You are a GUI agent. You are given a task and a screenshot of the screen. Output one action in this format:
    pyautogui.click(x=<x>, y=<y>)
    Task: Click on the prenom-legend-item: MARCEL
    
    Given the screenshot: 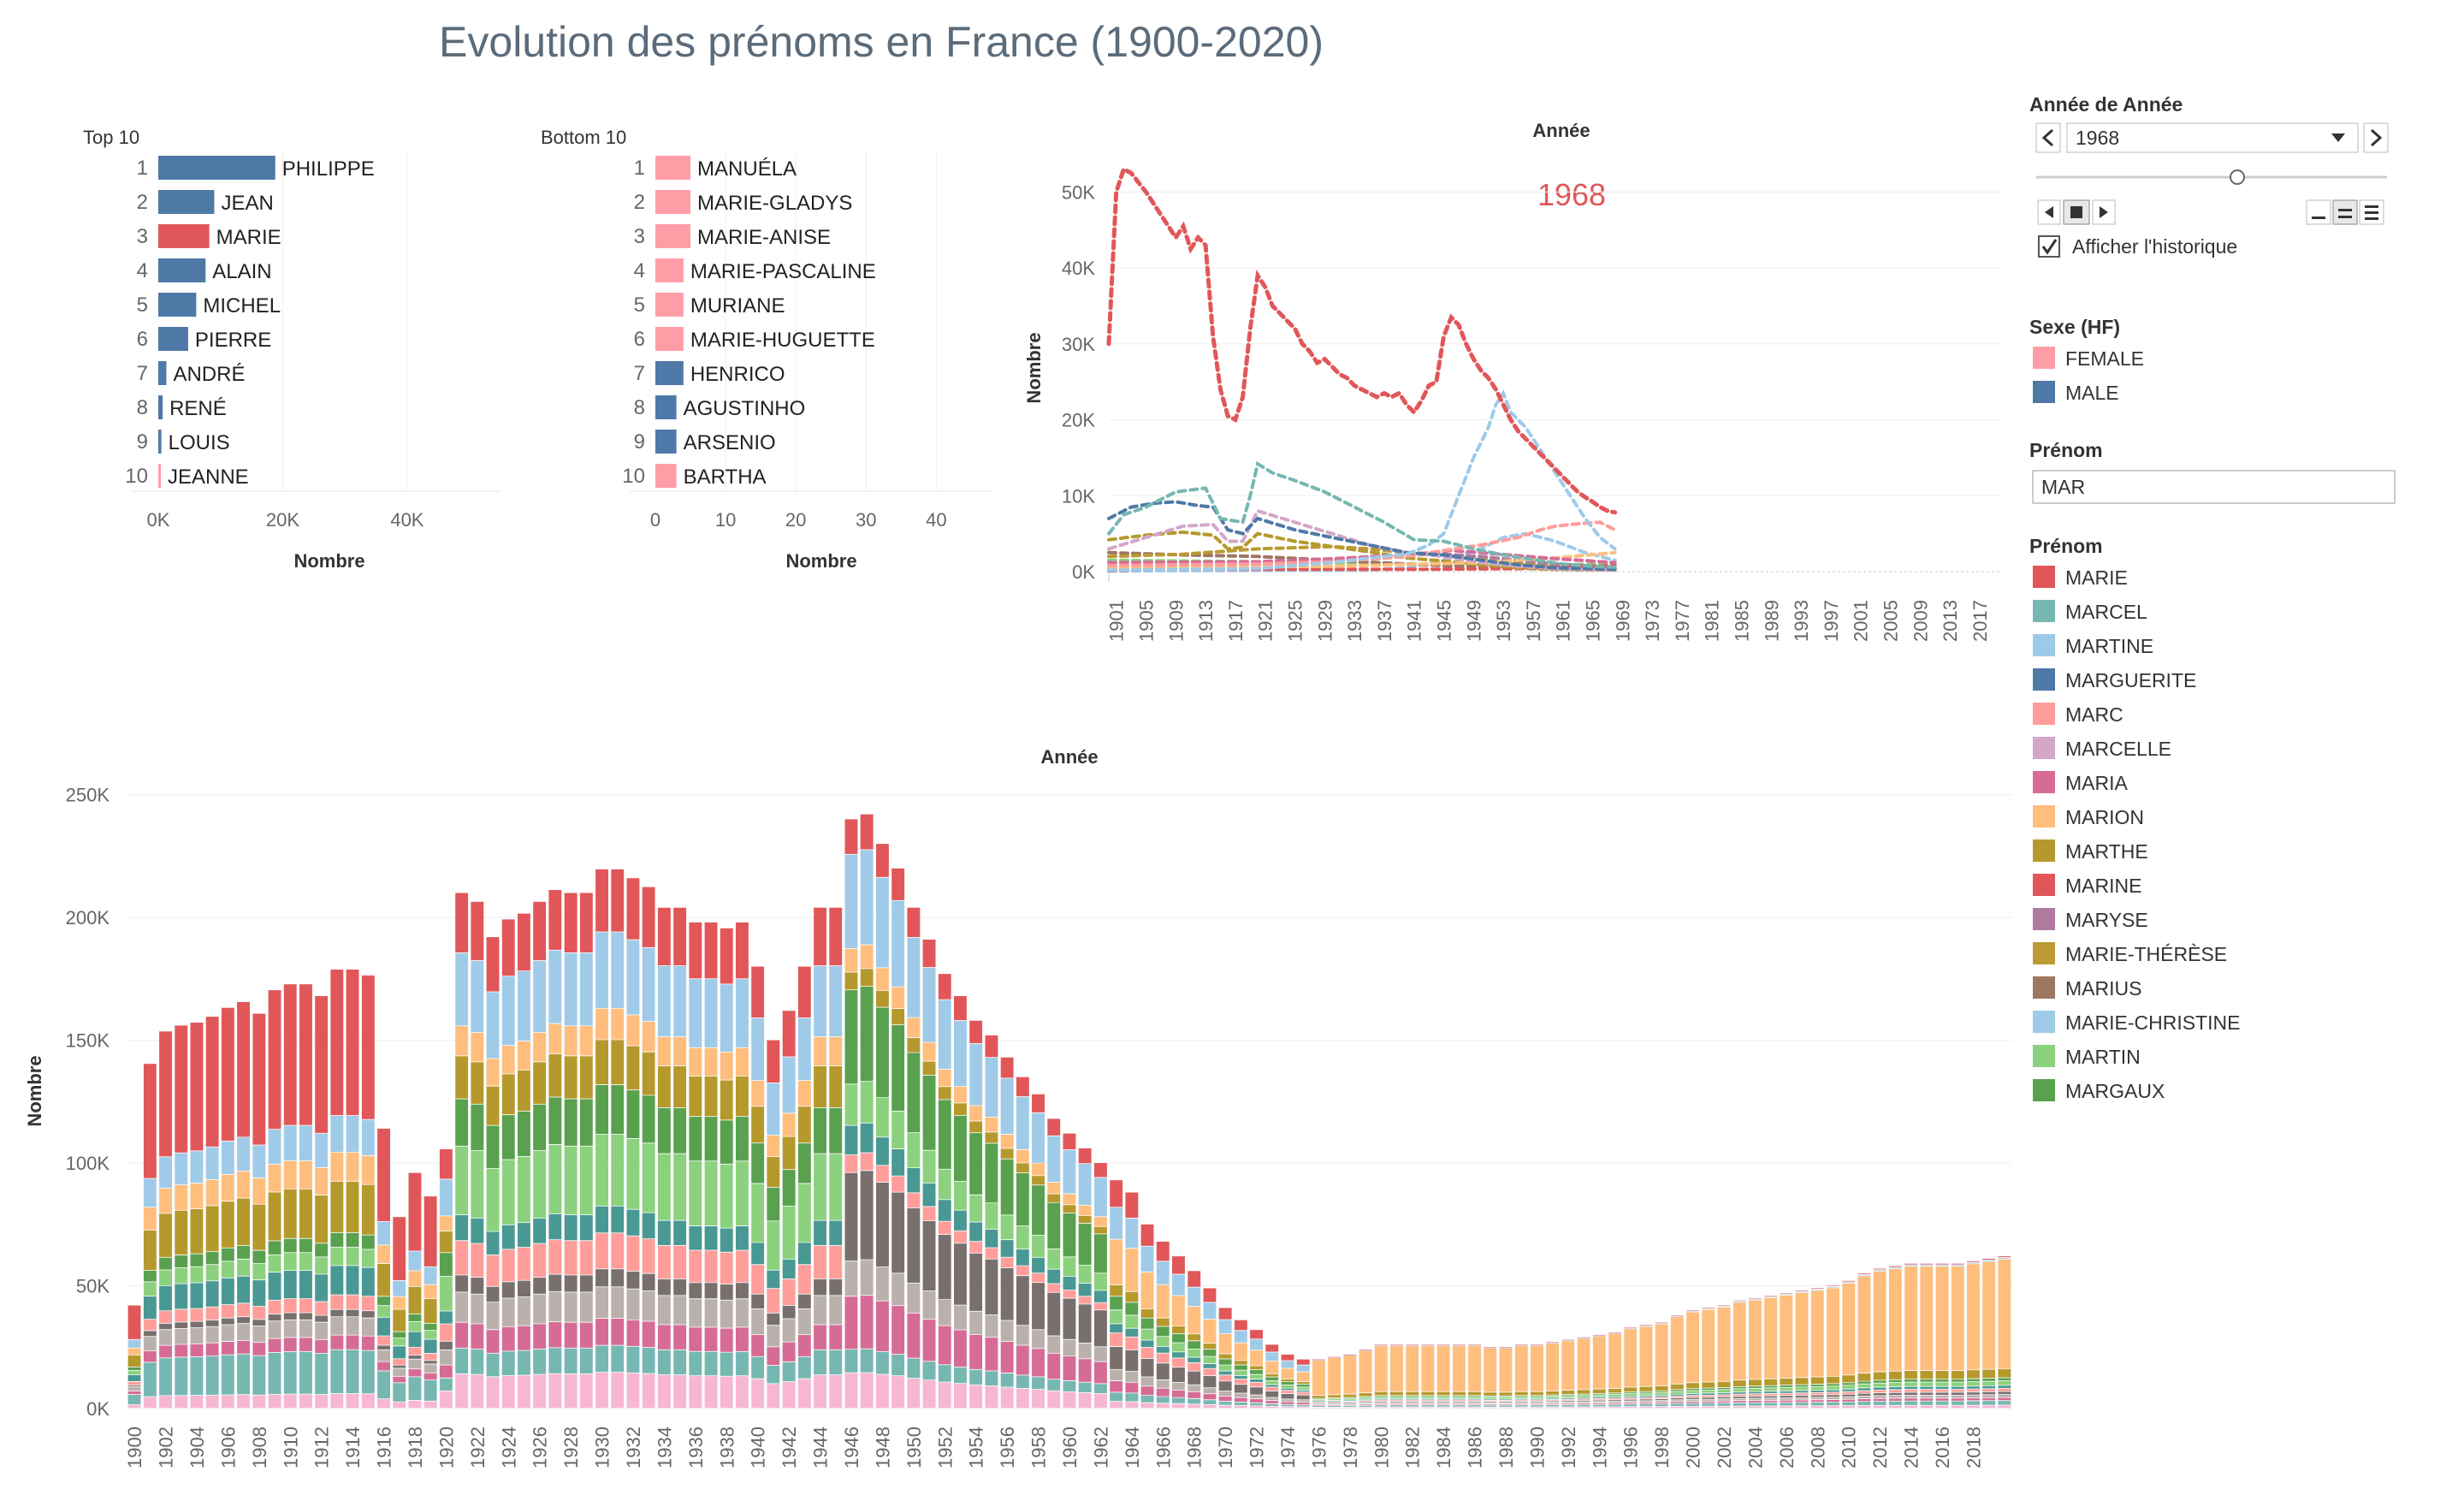 What is the action you would take?
    pyautogui.click(x=2090, y=611)
    